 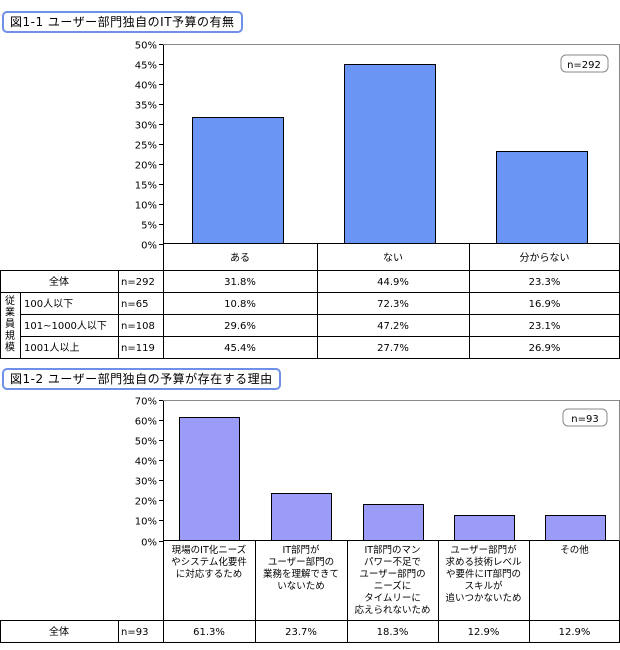 What do you see at coordinates (393, 258) in the screenshot?
I see `chart1-category-label: ない` at bounding box center [393, 258].